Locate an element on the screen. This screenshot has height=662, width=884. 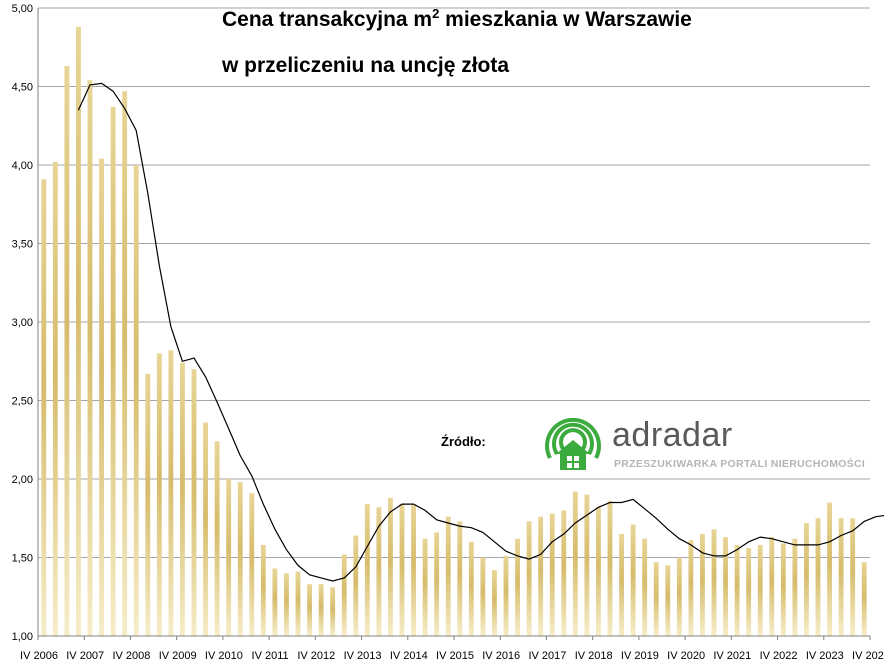
x-tick-label: IV 2021 is located at coordinates (732, 656).